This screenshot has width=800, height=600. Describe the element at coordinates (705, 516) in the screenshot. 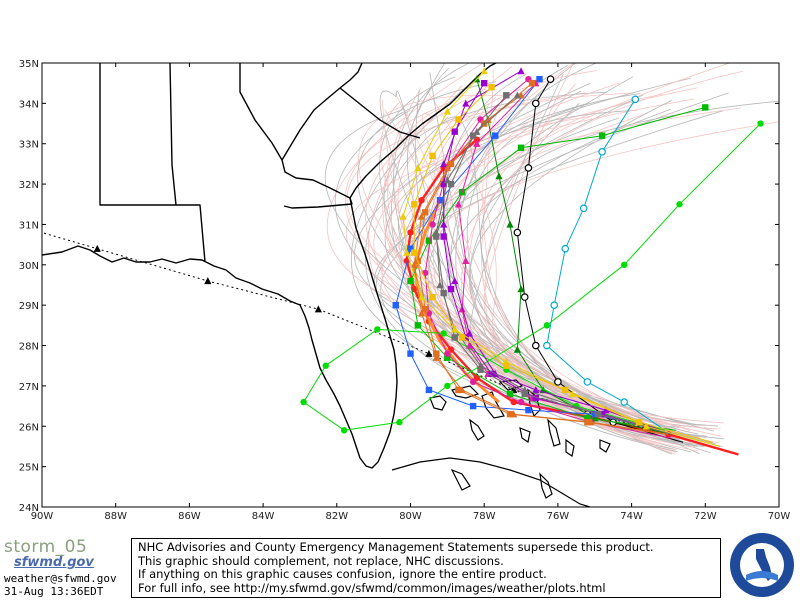

I see `lon-tick-label: 72W` at that location.